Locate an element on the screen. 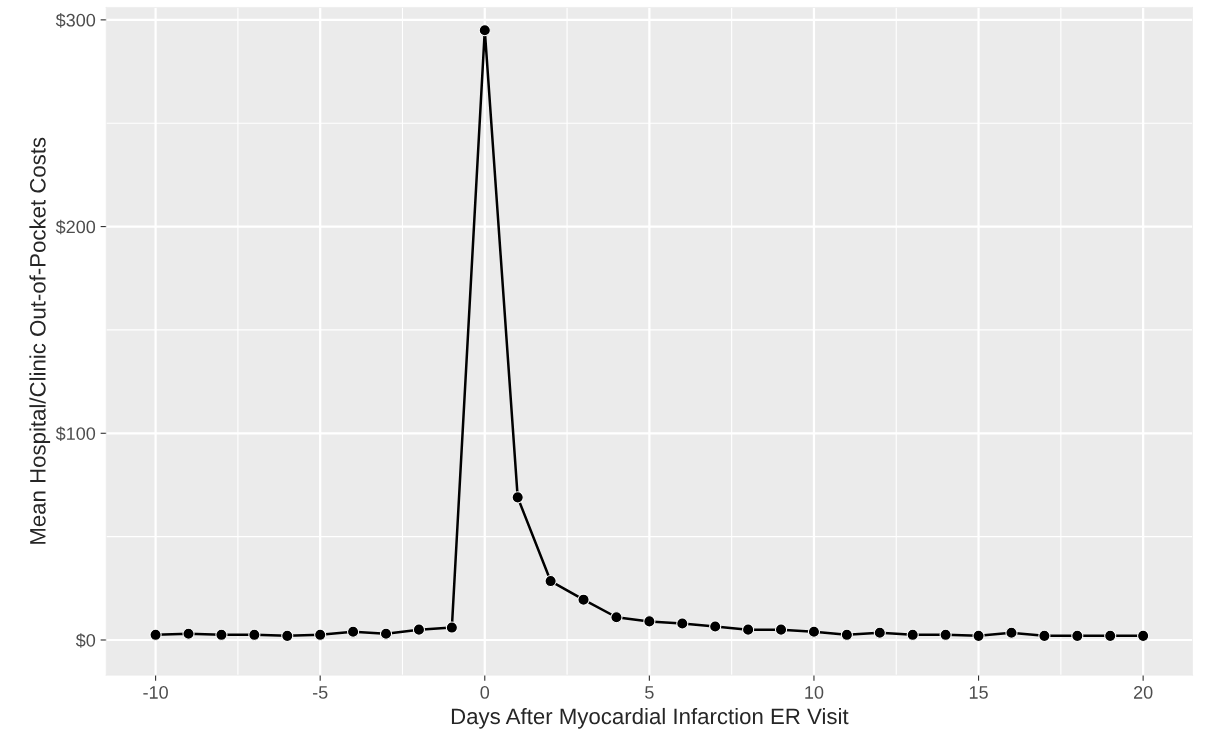  y-tick-label: $0 is located at coordinates (85, 640).